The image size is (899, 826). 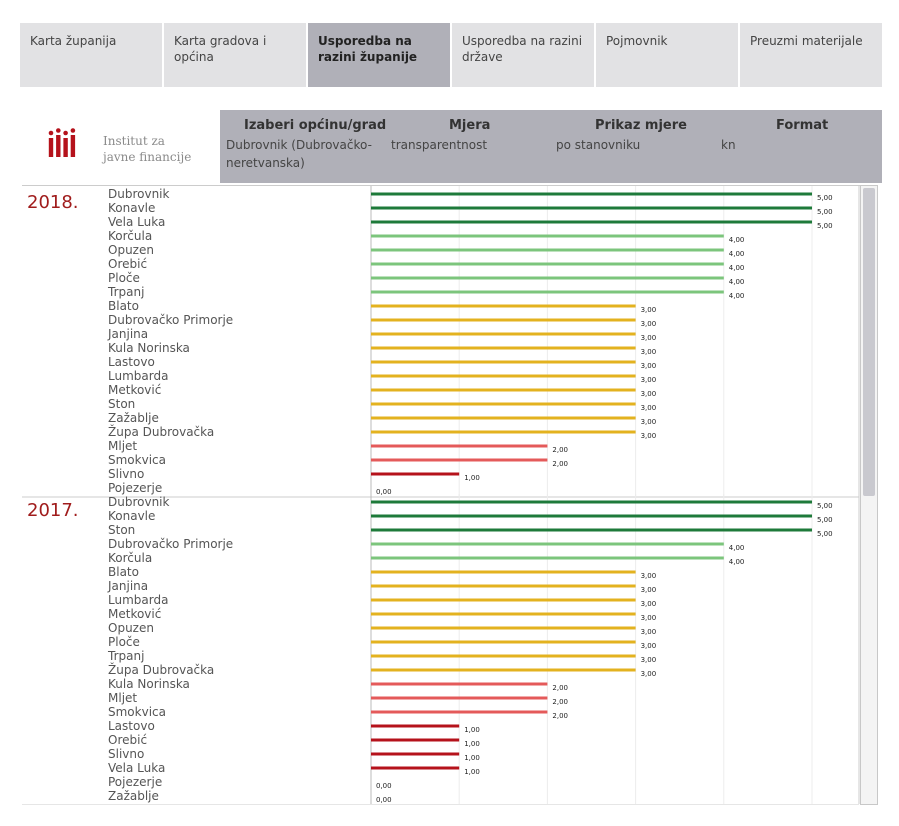 What do you see at coordinates (802, 125) in the screenshot?
I see `format-filter-title: Format` at bounding box center [802, 125].